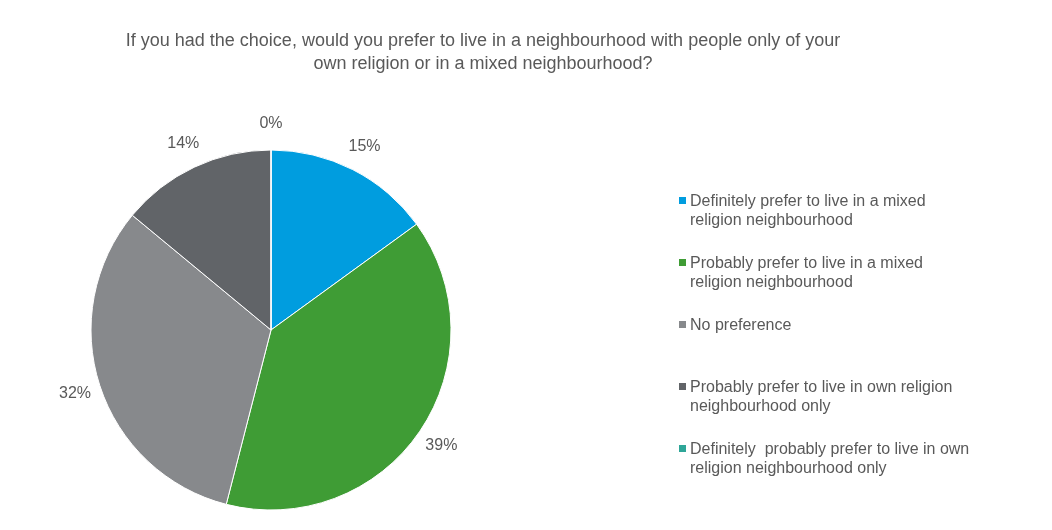 The image size is (1052, 530). I want to click on legend-label: Probably prefer to live in a mixed religion neighbourhood, so click(806, 272).